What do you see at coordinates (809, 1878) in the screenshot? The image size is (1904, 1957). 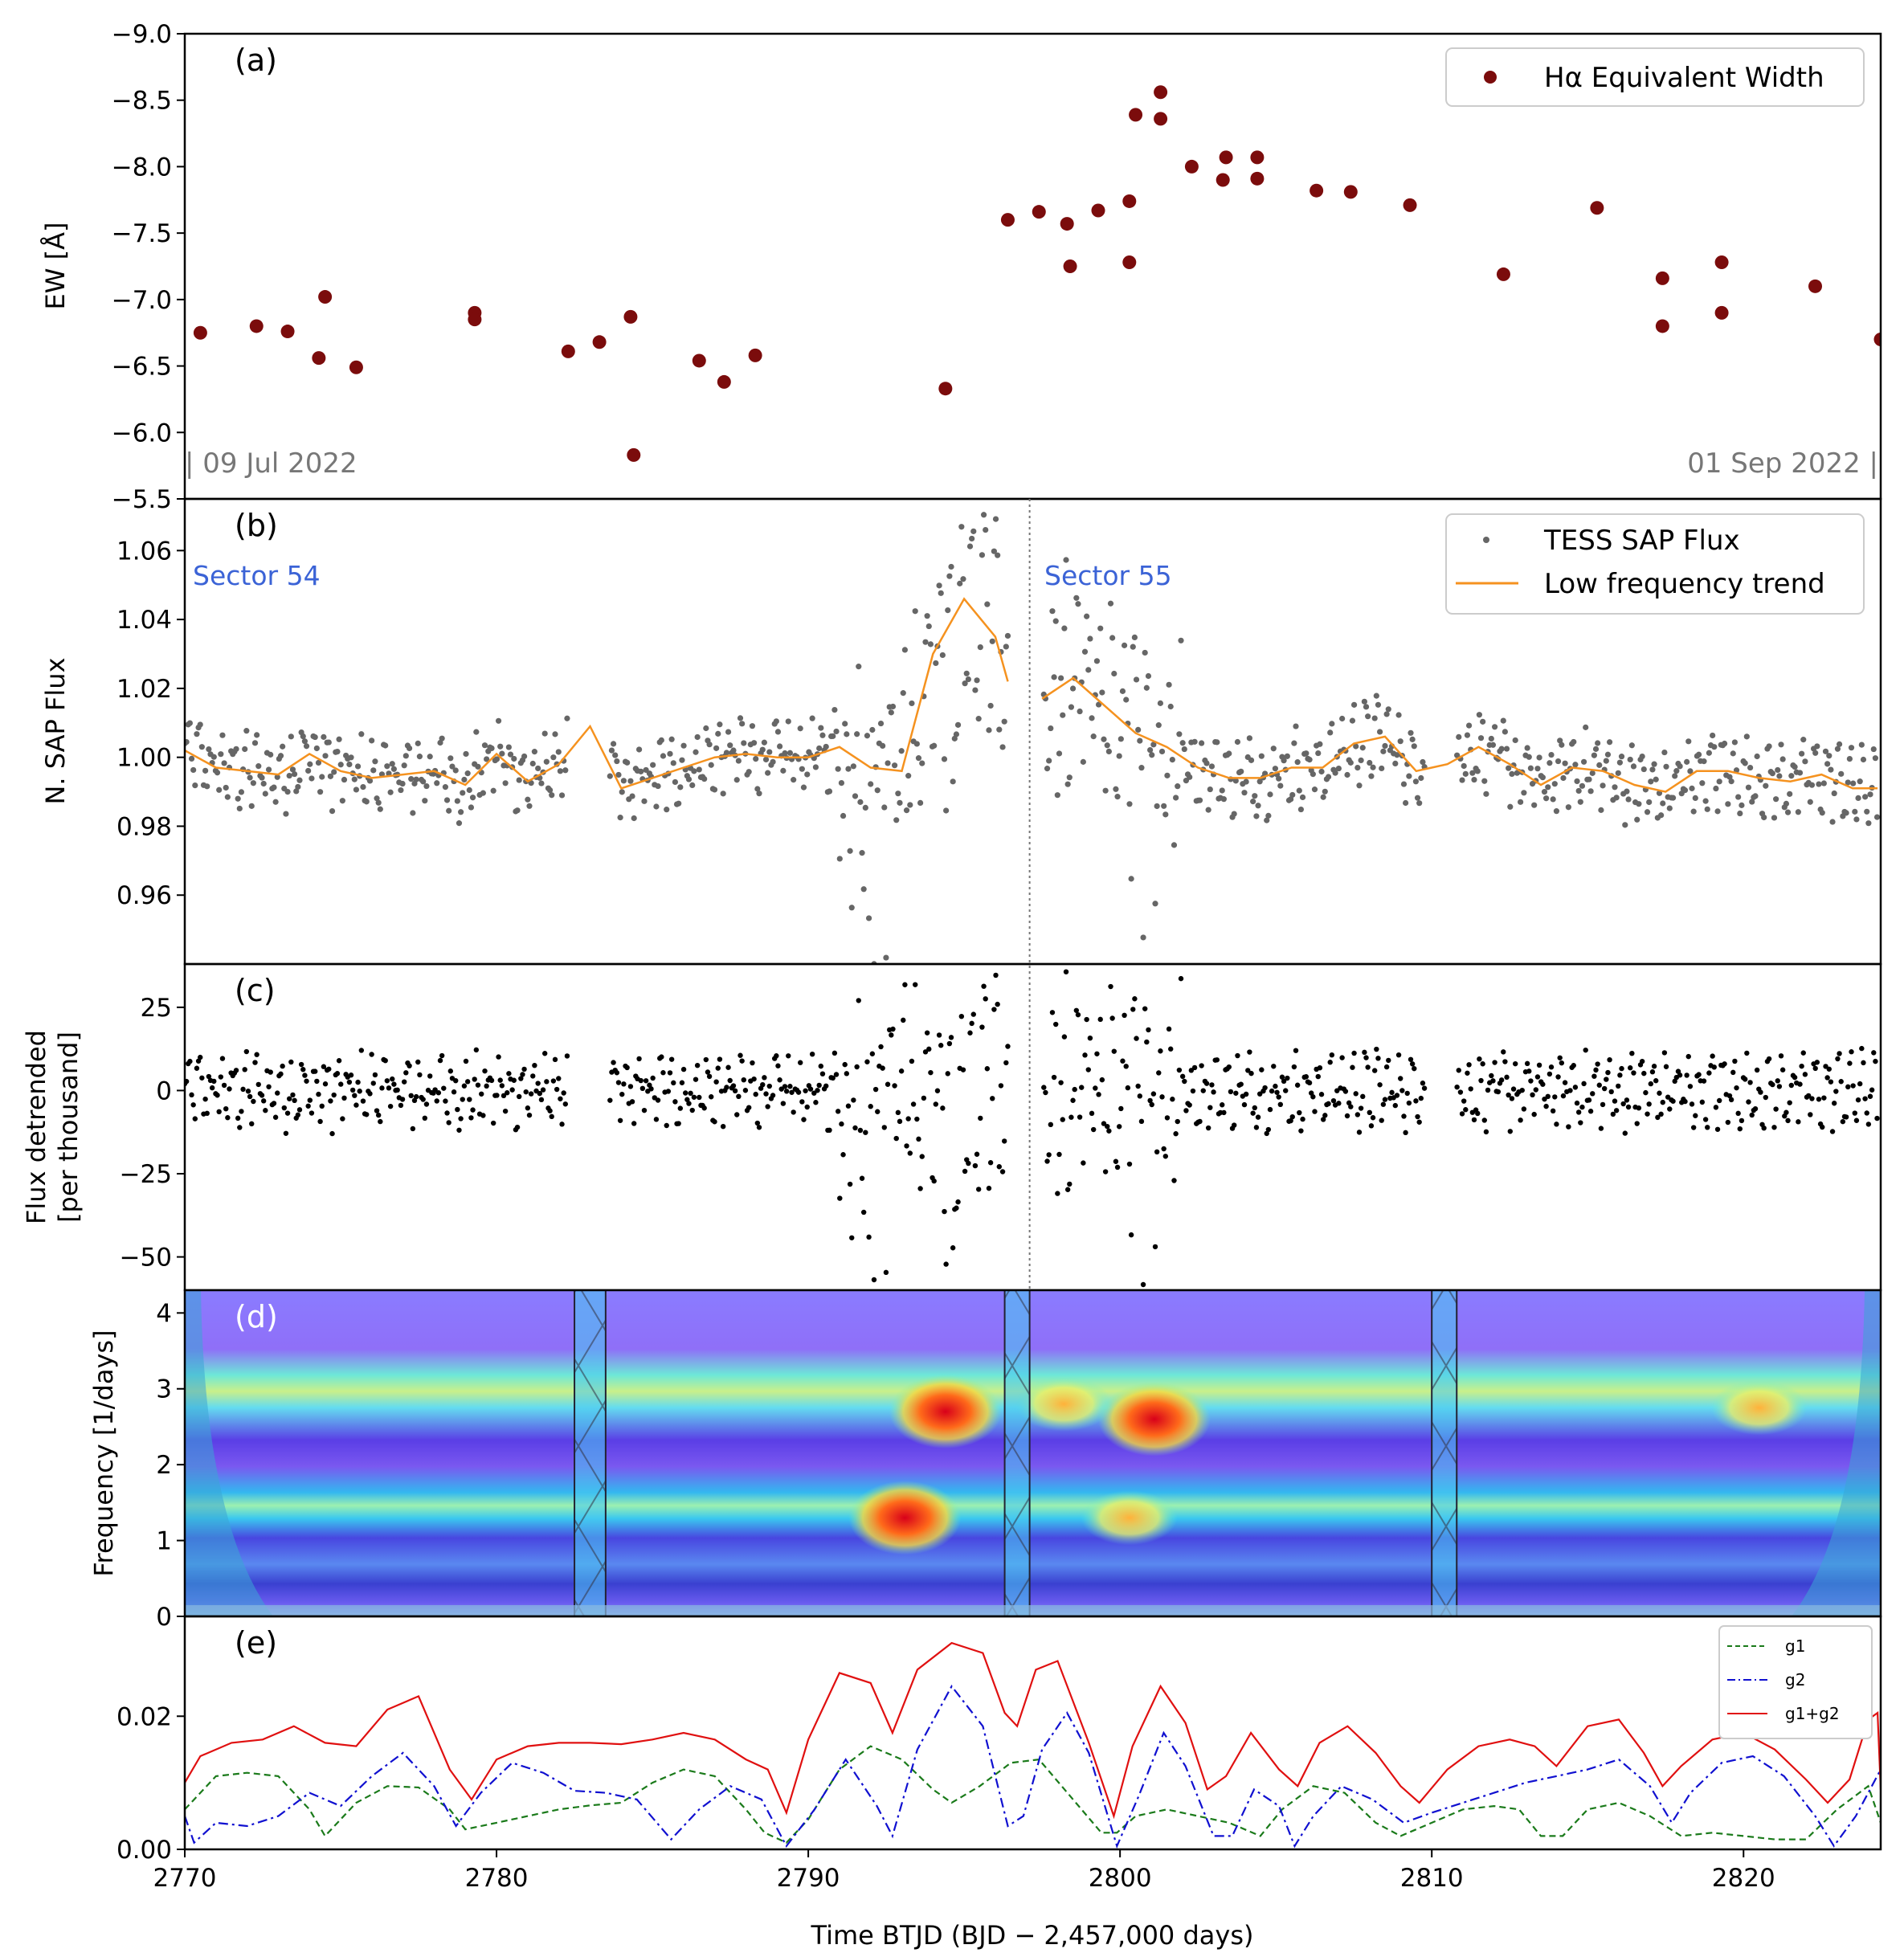 I see `x-tick-label: 2790` at bounding box center [809, 1878].